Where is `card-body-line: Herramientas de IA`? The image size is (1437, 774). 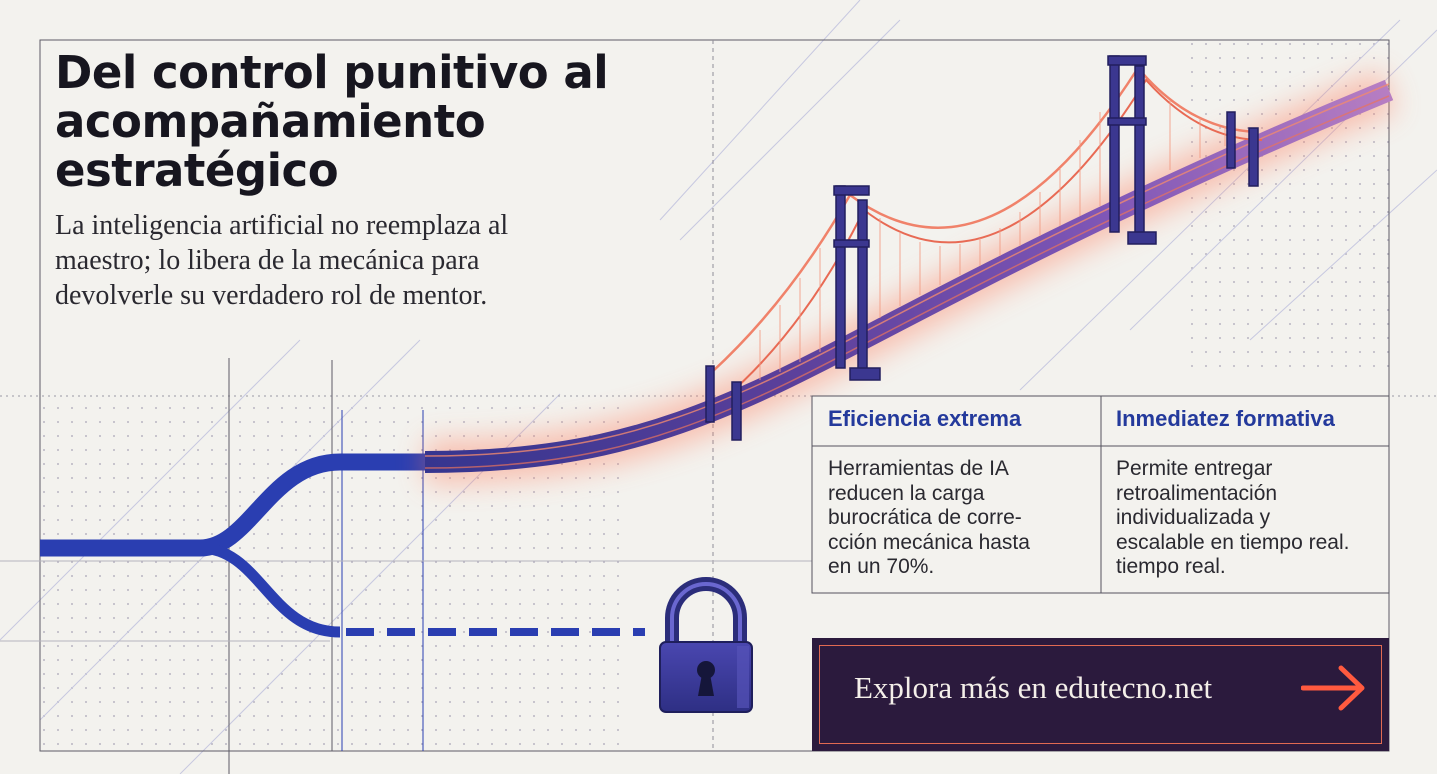
card-body-line: Herramientas de IA is located at coordinates (918, 468).